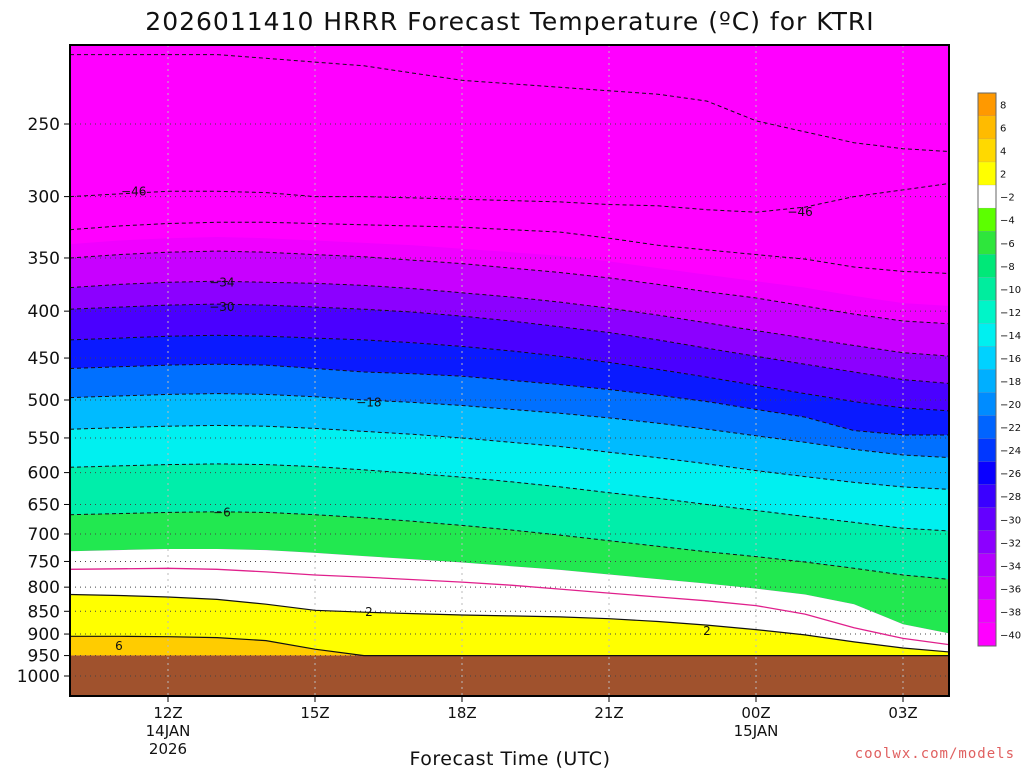 This screenshot has width=1024, height=768. What do you see at coordinates (44, 635) in the screenshot?
I see `y-tick-label: 900` at bounding box center [44, 635].